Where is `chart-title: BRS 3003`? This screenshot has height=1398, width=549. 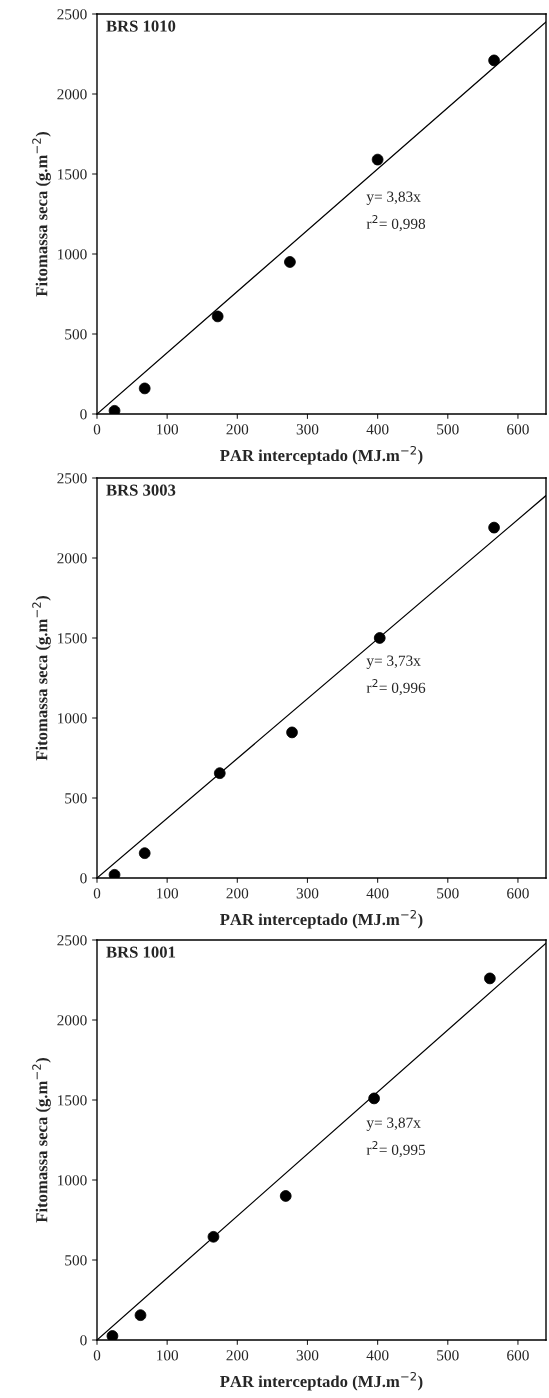
chart-title: BRS 3003 is located at coordinates (141, 490).